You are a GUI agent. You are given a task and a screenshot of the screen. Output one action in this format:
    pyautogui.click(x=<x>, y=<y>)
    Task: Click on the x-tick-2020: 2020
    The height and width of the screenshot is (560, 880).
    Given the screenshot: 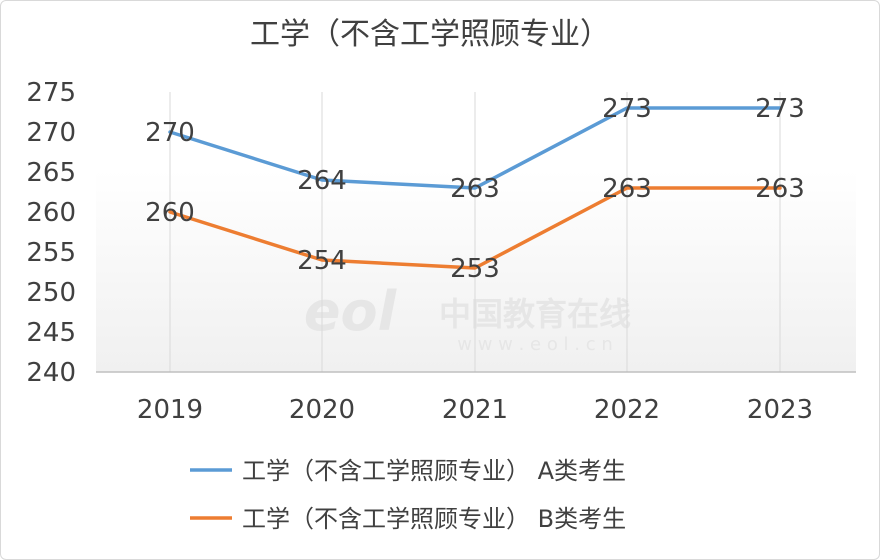 What is the action you would take?
    pyautogui.click(x=322, y=410)
    